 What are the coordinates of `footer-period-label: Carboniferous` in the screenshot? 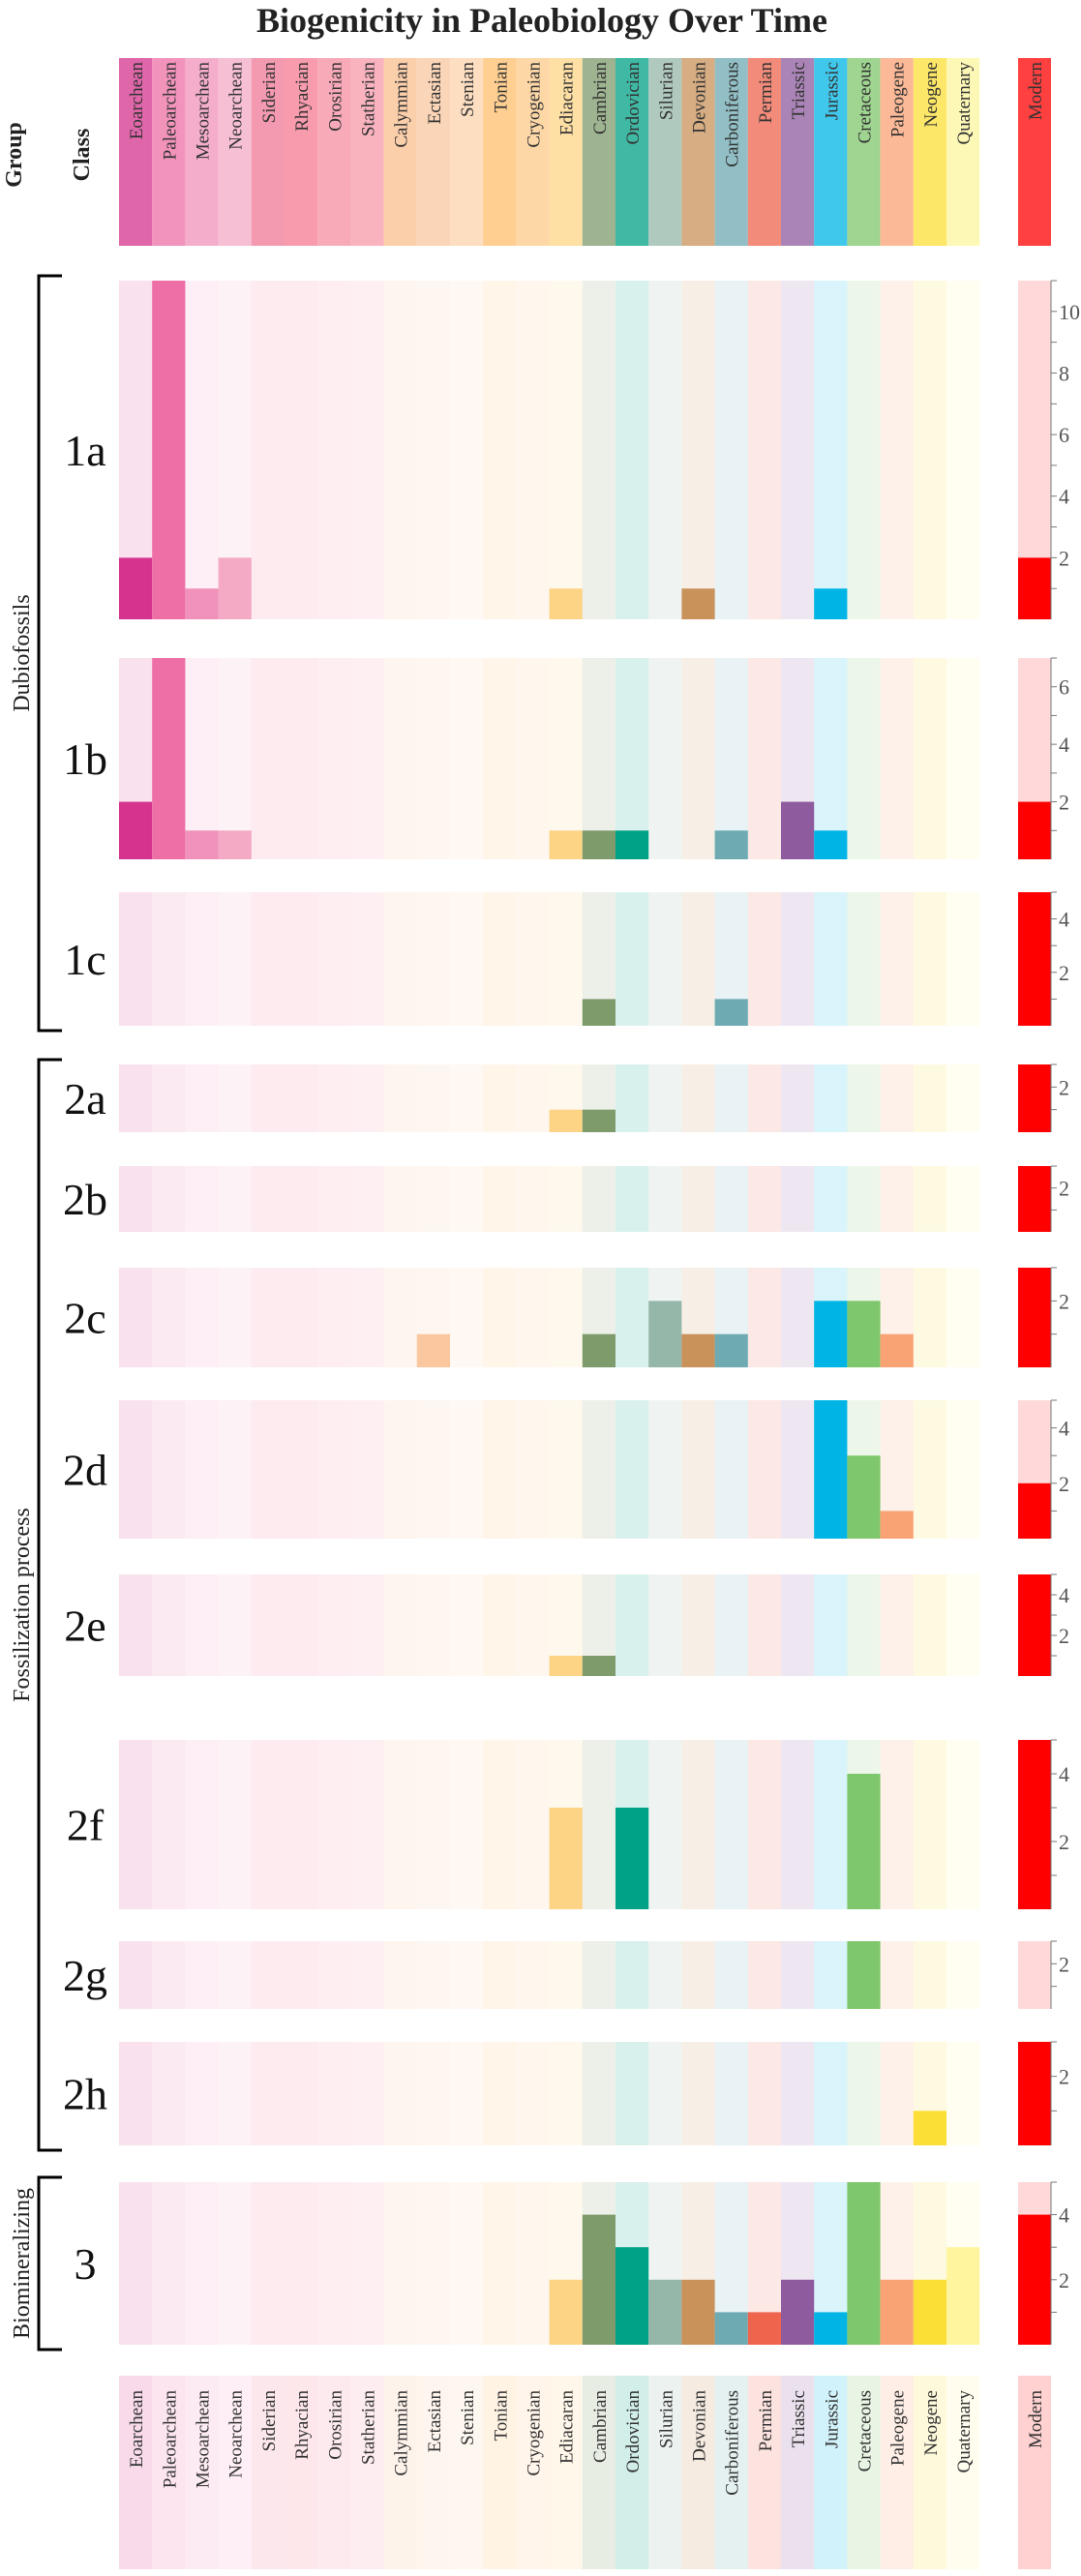 It's located at (733, 2443).